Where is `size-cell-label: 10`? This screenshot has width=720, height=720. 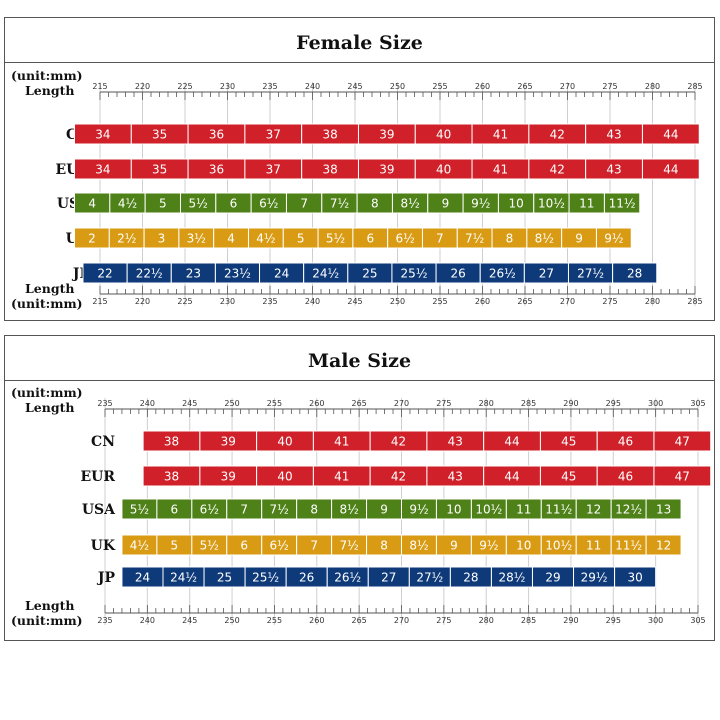
size-cell-label: 10 is located at coordinates (515, 204).